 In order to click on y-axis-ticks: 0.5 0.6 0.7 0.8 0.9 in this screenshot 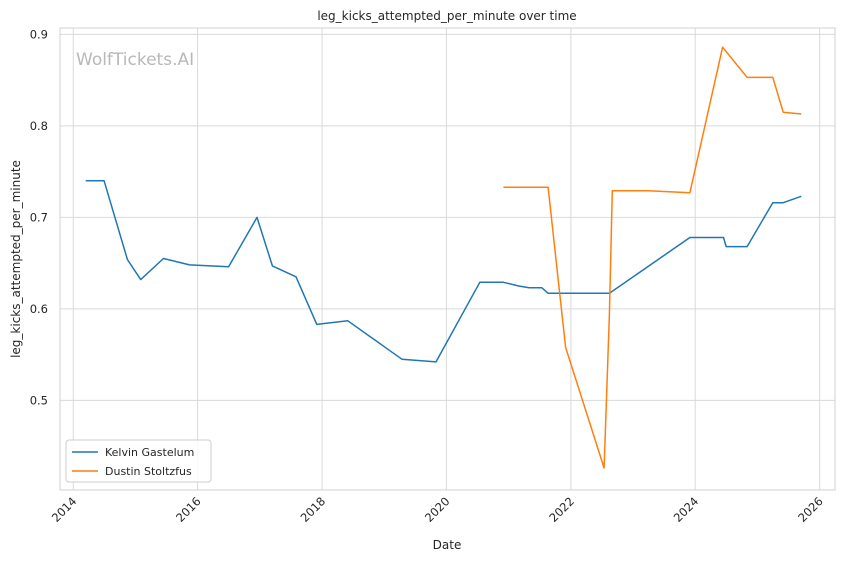, I will do `click(39, 217)`.